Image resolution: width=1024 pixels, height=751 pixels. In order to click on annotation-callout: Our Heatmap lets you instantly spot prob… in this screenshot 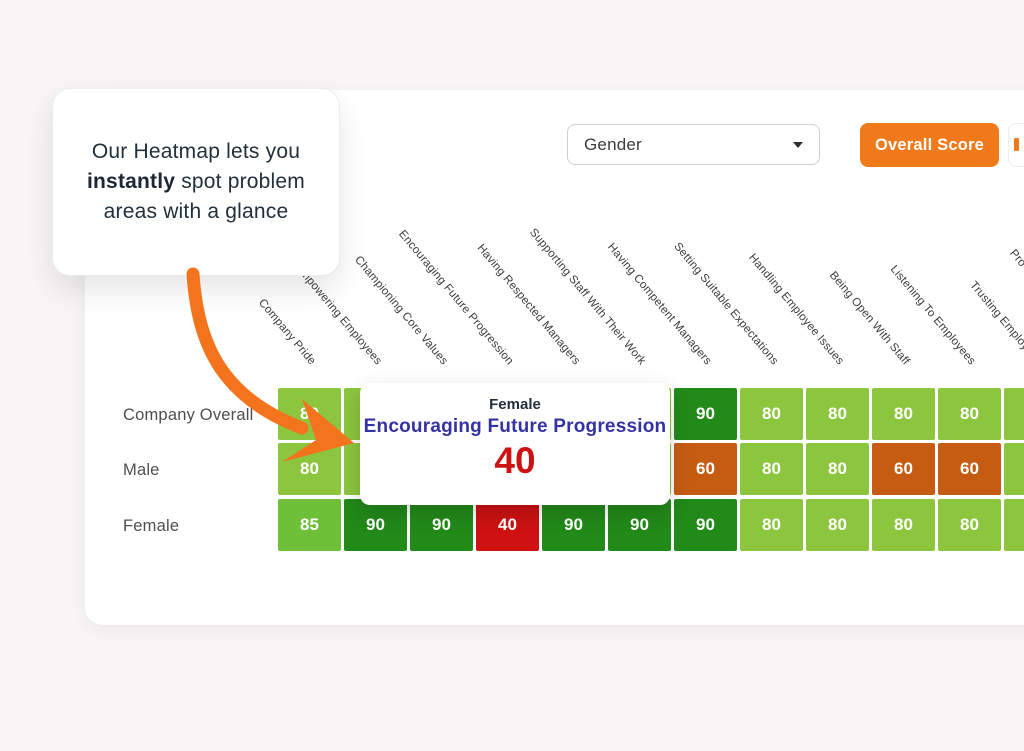, I will do `click(196, 182)`.